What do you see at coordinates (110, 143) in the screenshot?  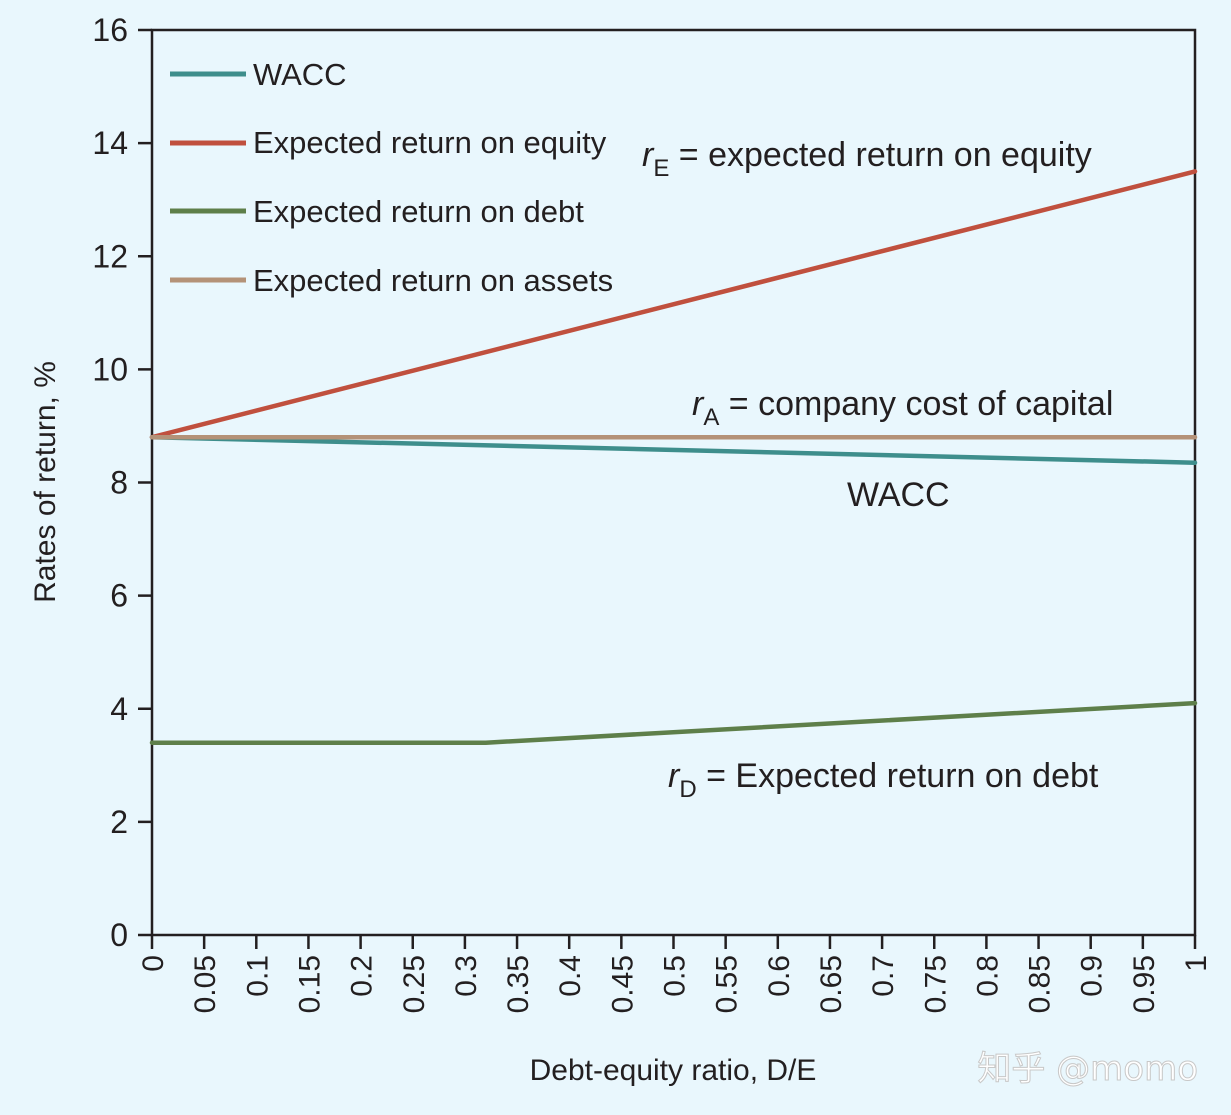 I see `y-tick-label: 14` at bounding box center [110, 143].